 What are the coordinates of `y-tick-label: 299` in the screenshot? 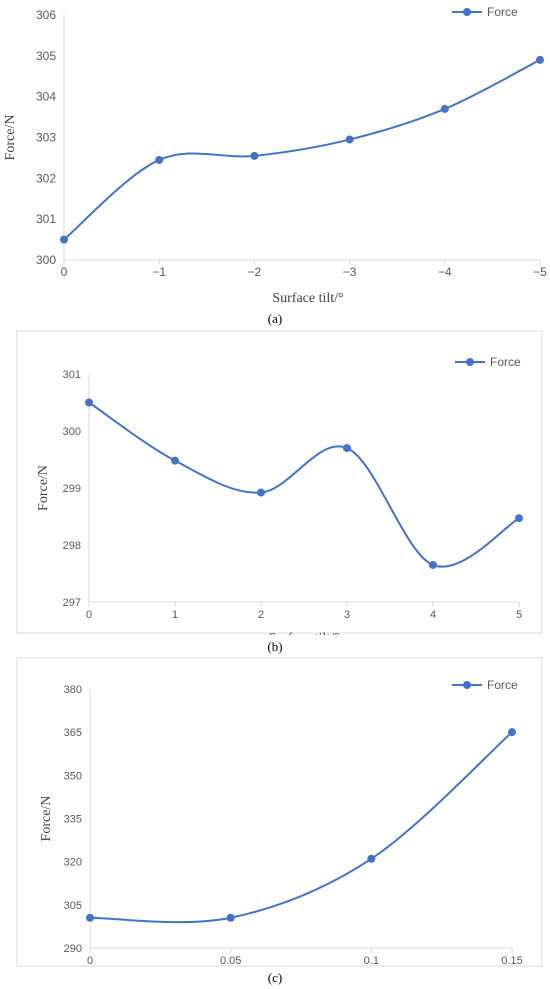 It's located at (72, 489).